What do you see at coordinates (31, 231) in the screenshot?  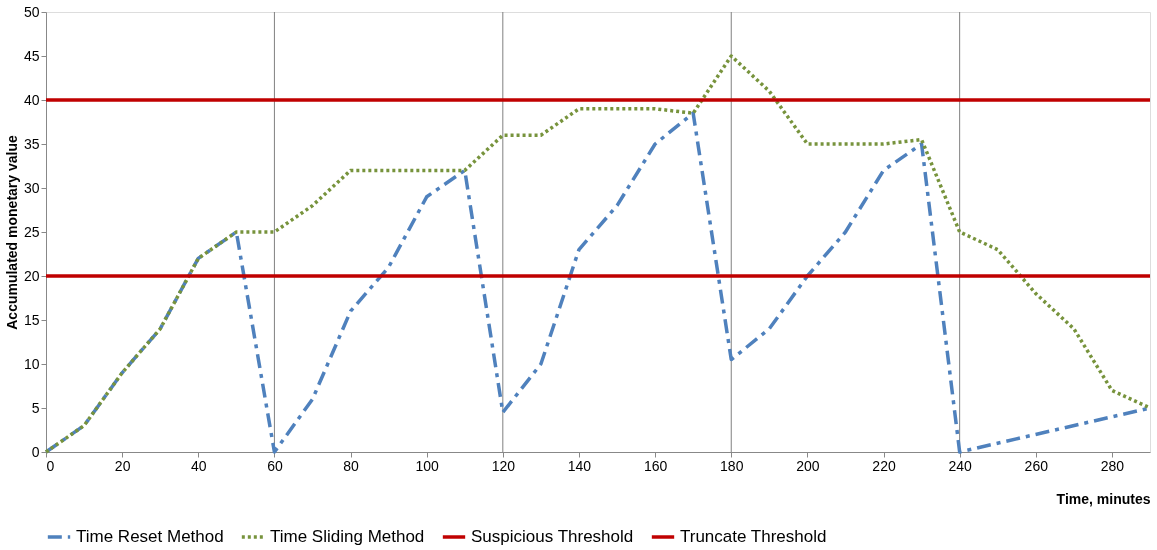 I see `y-tick-label: 25` at bounding box center [31, 231].